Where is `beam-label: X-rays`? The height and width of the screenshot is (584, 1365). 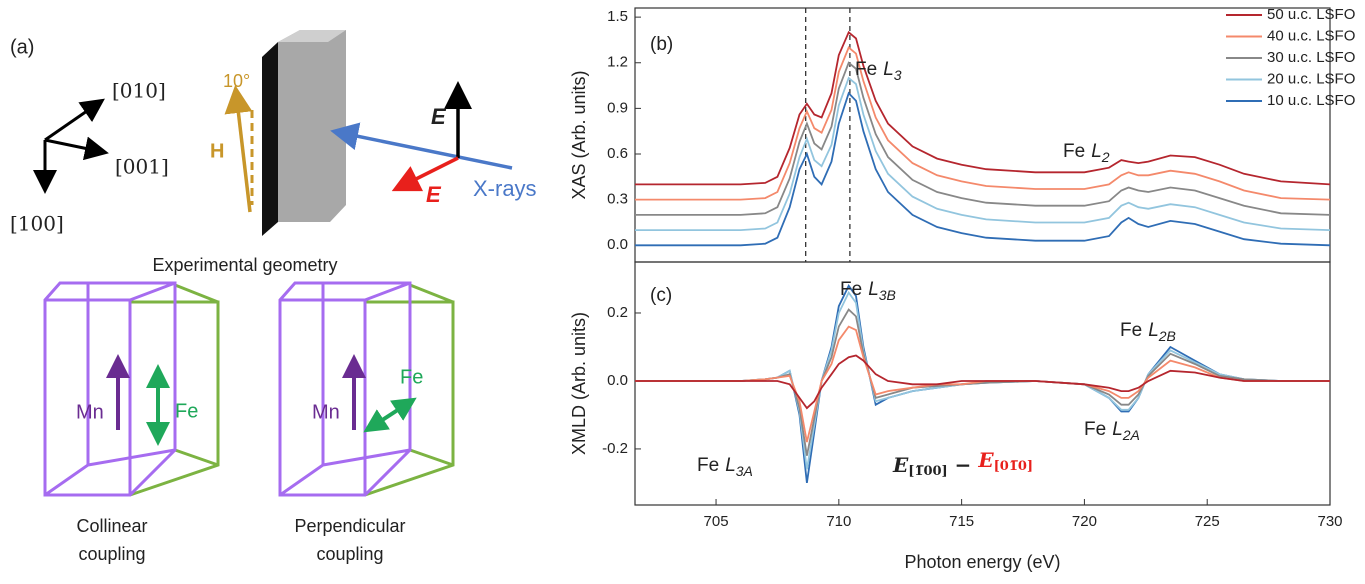 beam-label: X-rays is located at coordinates (505, 188).